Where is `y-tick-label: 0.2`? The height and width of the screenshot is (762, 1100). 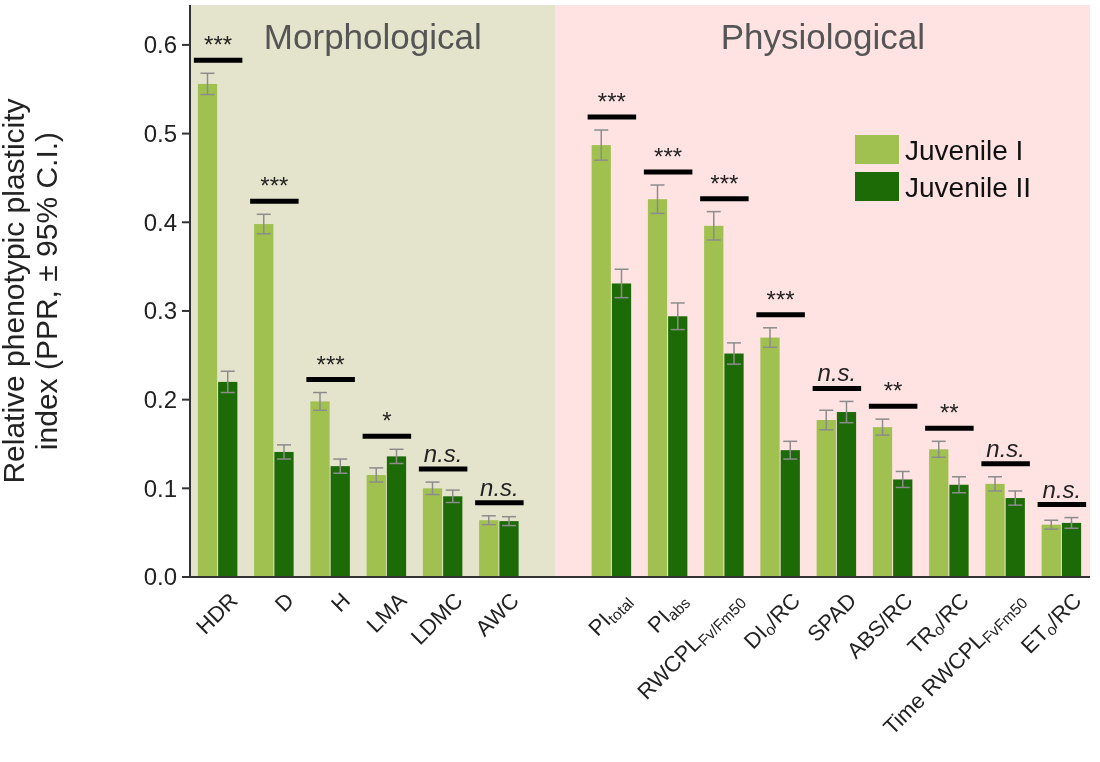 y-tick-label: 0.2 is located at coordinates (160, 400).